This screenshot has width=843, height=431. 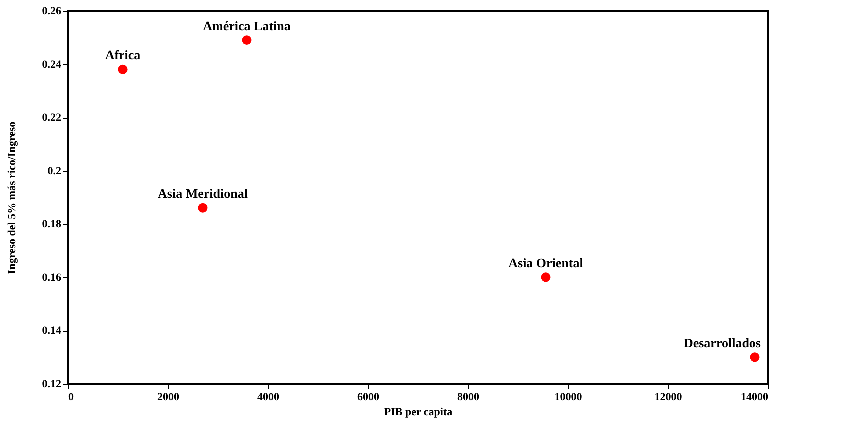 I want to click on x-axis-title: PIB per capita, so click(x=419, y=412).